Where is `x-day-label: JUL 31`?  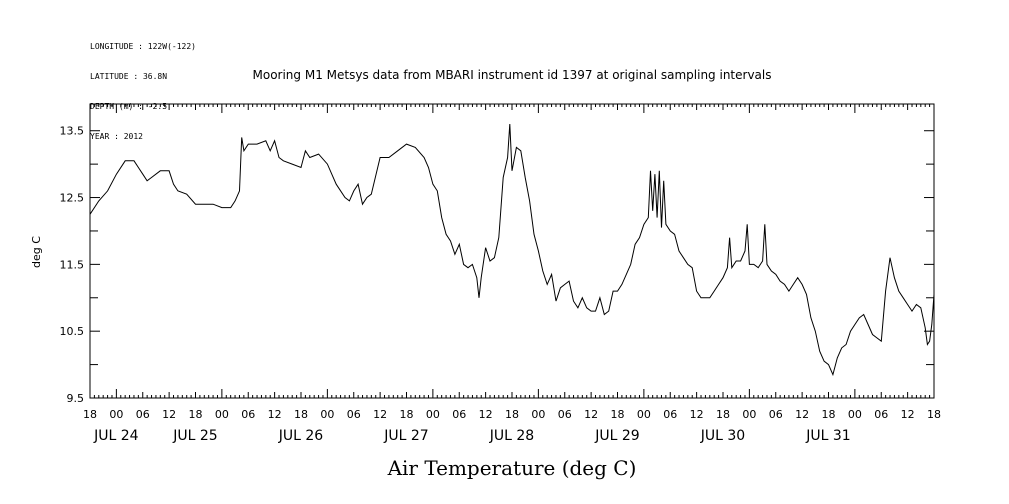 x-day-label: JUL 31 is located at coordinates (827, 436).